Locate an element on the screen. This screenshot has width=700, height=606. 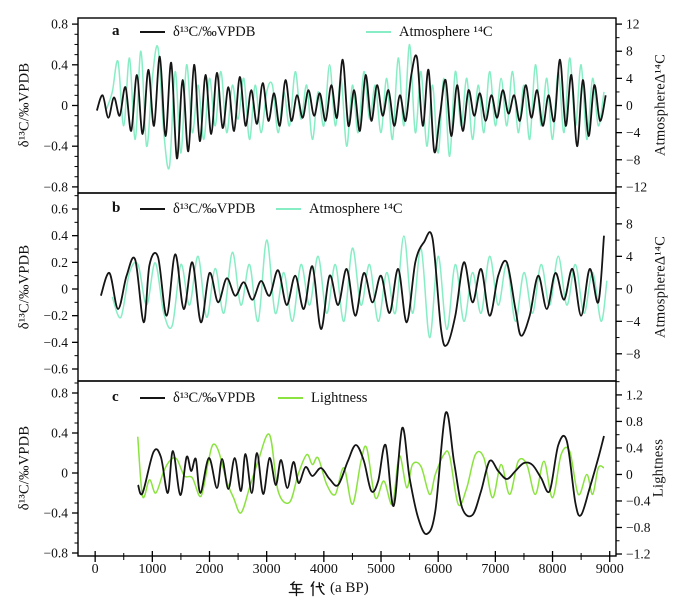
panel-c-letter: c is located at coordinates (115, 397).